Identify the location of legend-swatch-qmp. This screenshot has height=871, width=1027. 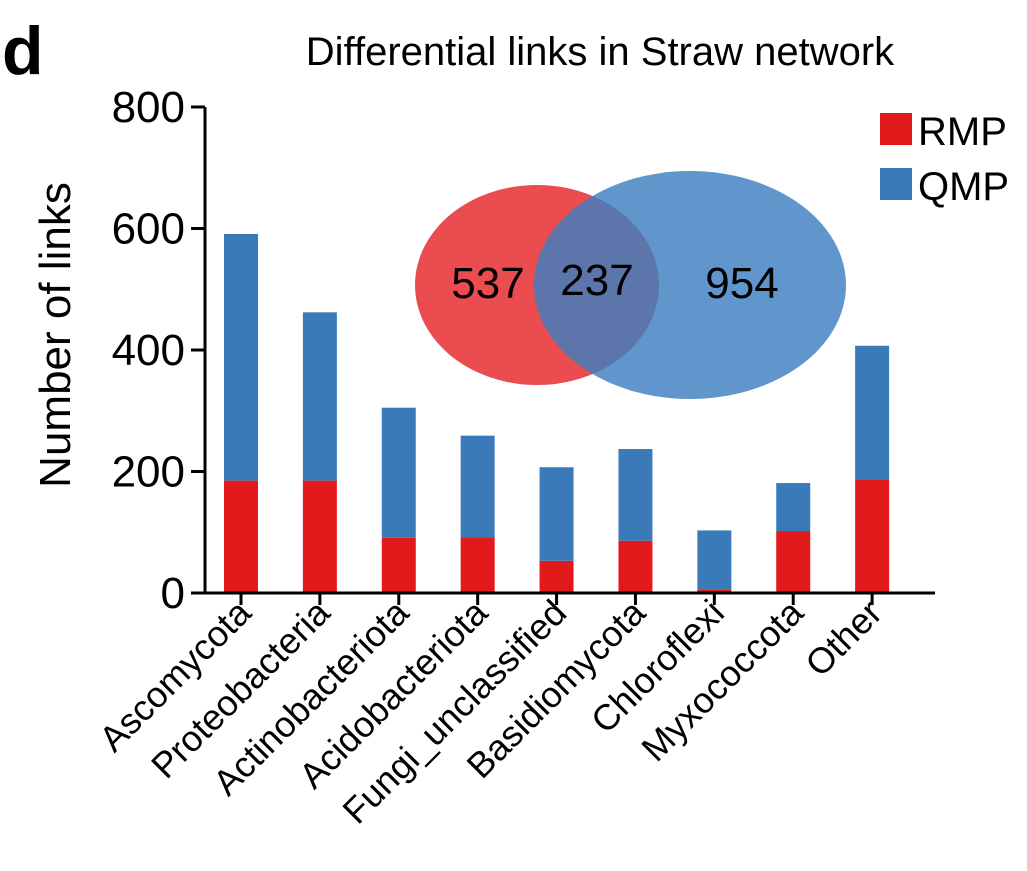
(896, 184).